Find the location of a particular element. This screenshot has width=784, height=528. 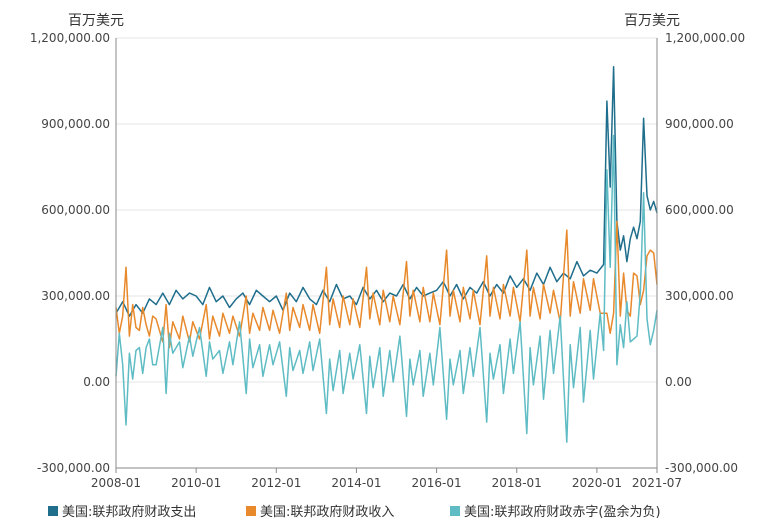

legend-label-2: 美国:联邦政府财政收入 is located at coordinates (327, 512).